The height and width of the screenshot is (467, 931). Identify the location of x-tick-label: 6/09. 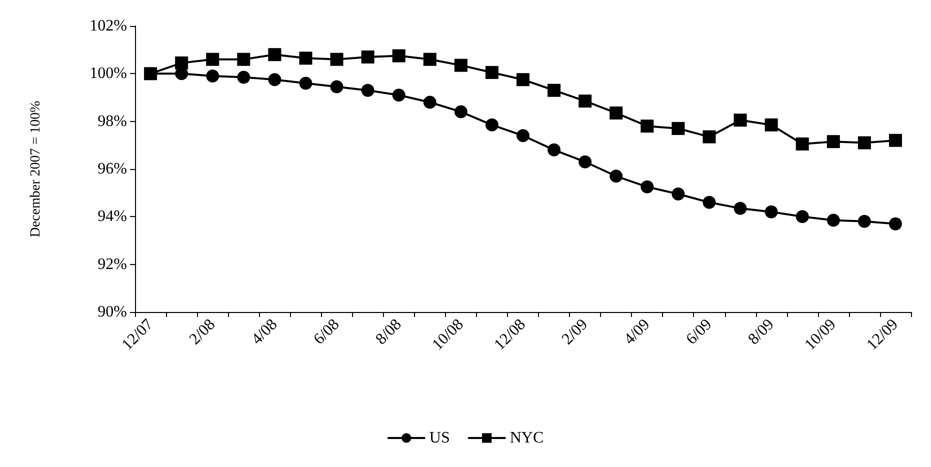
(699, 332).